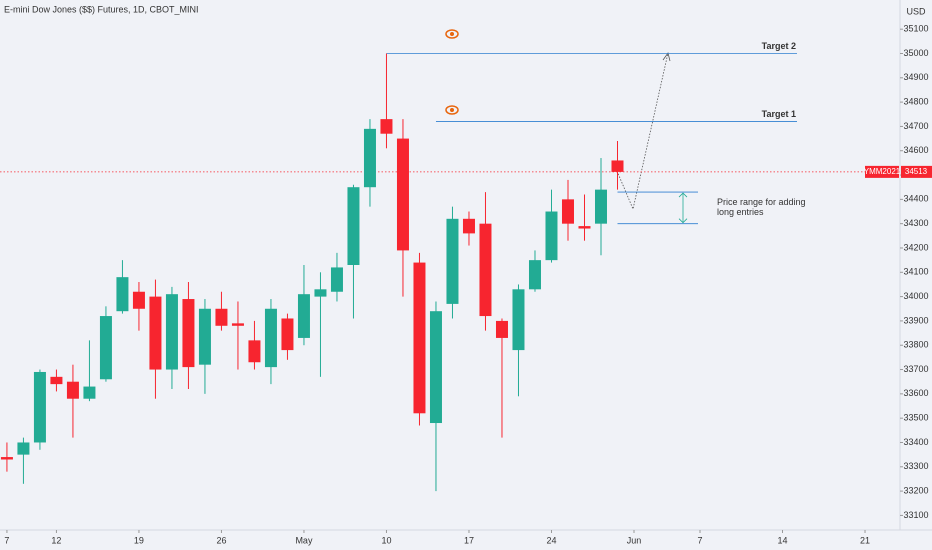 This screenshot has height=550, width=932. What do you see at coordinates (469, 540) in the screenshot?
I see `x-tick-label: 17` at bounding box center [469, 540].